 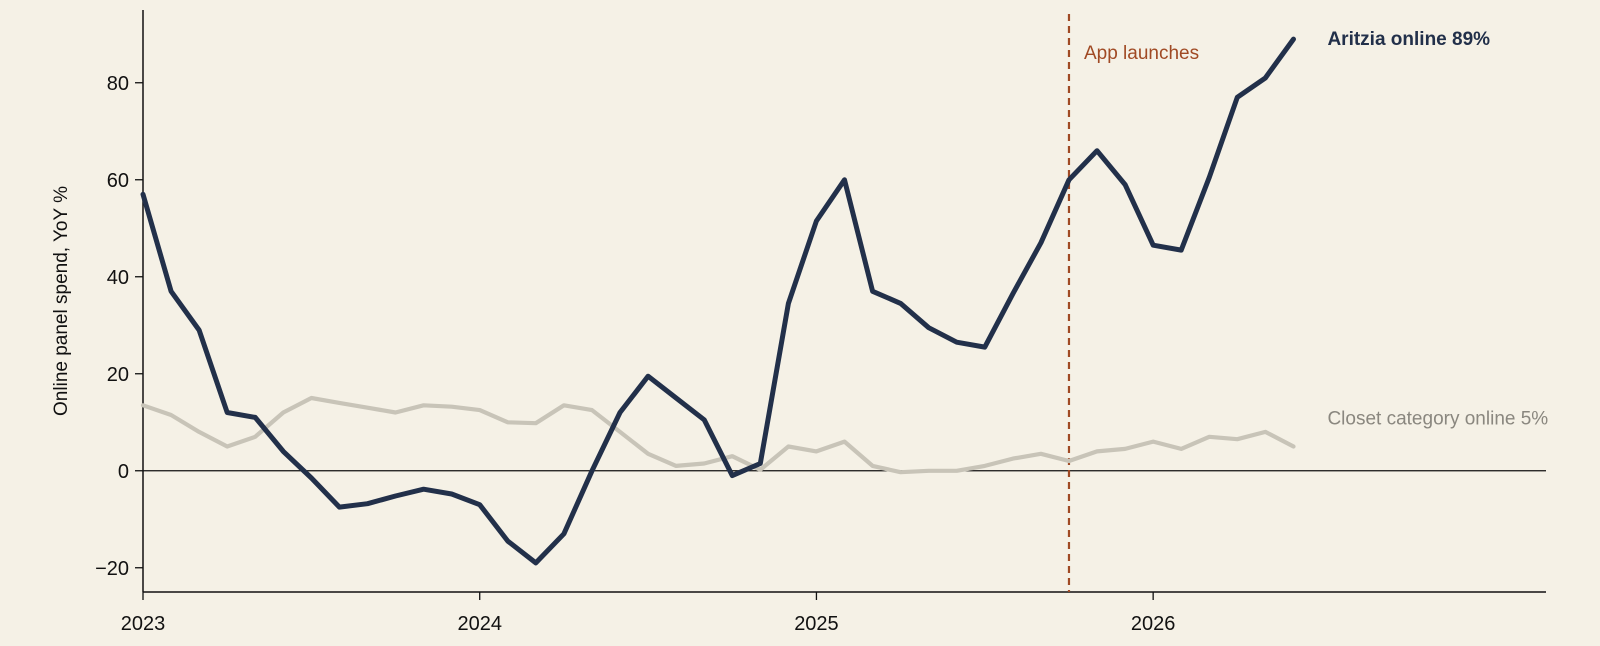 I want to click on aritzia-online-end-label: Aritzia online 89%, so click(x=1408, y=39).